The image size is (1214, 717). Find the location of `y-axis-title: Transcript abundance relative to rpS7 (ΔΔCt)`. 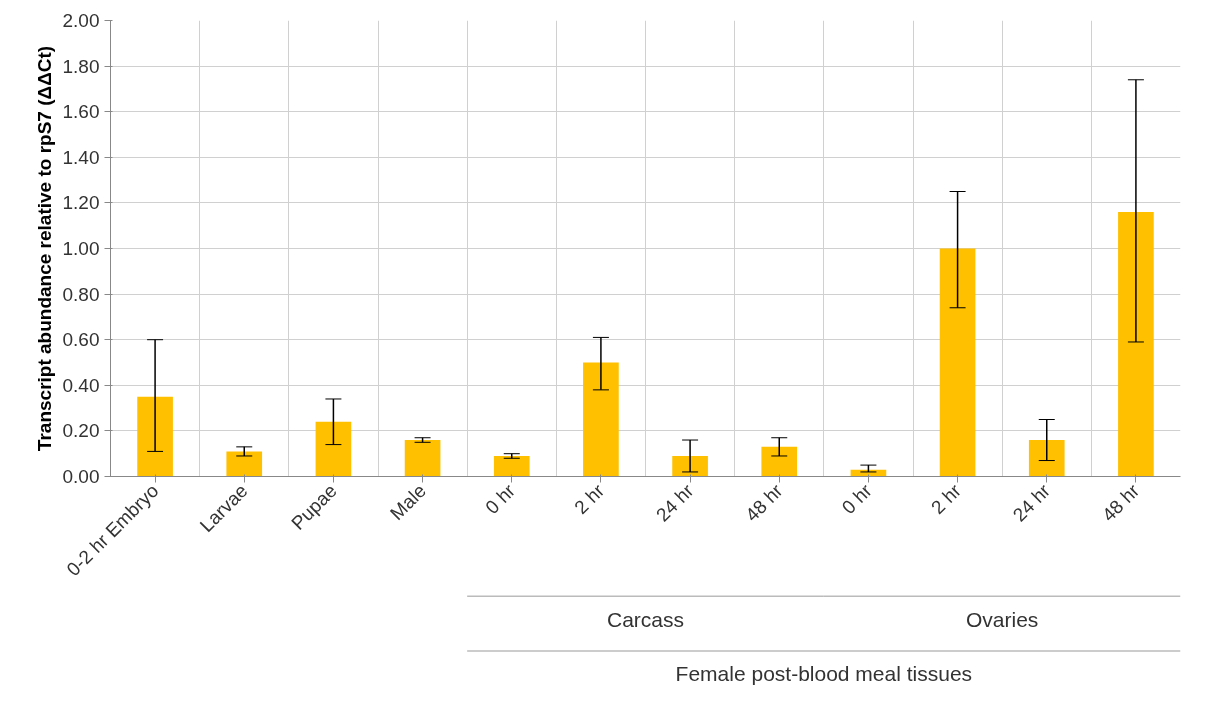

y-axis-title: Transcript abundance relative to rpS7 (ΔΔCt) is located at coordinates (44, 248).